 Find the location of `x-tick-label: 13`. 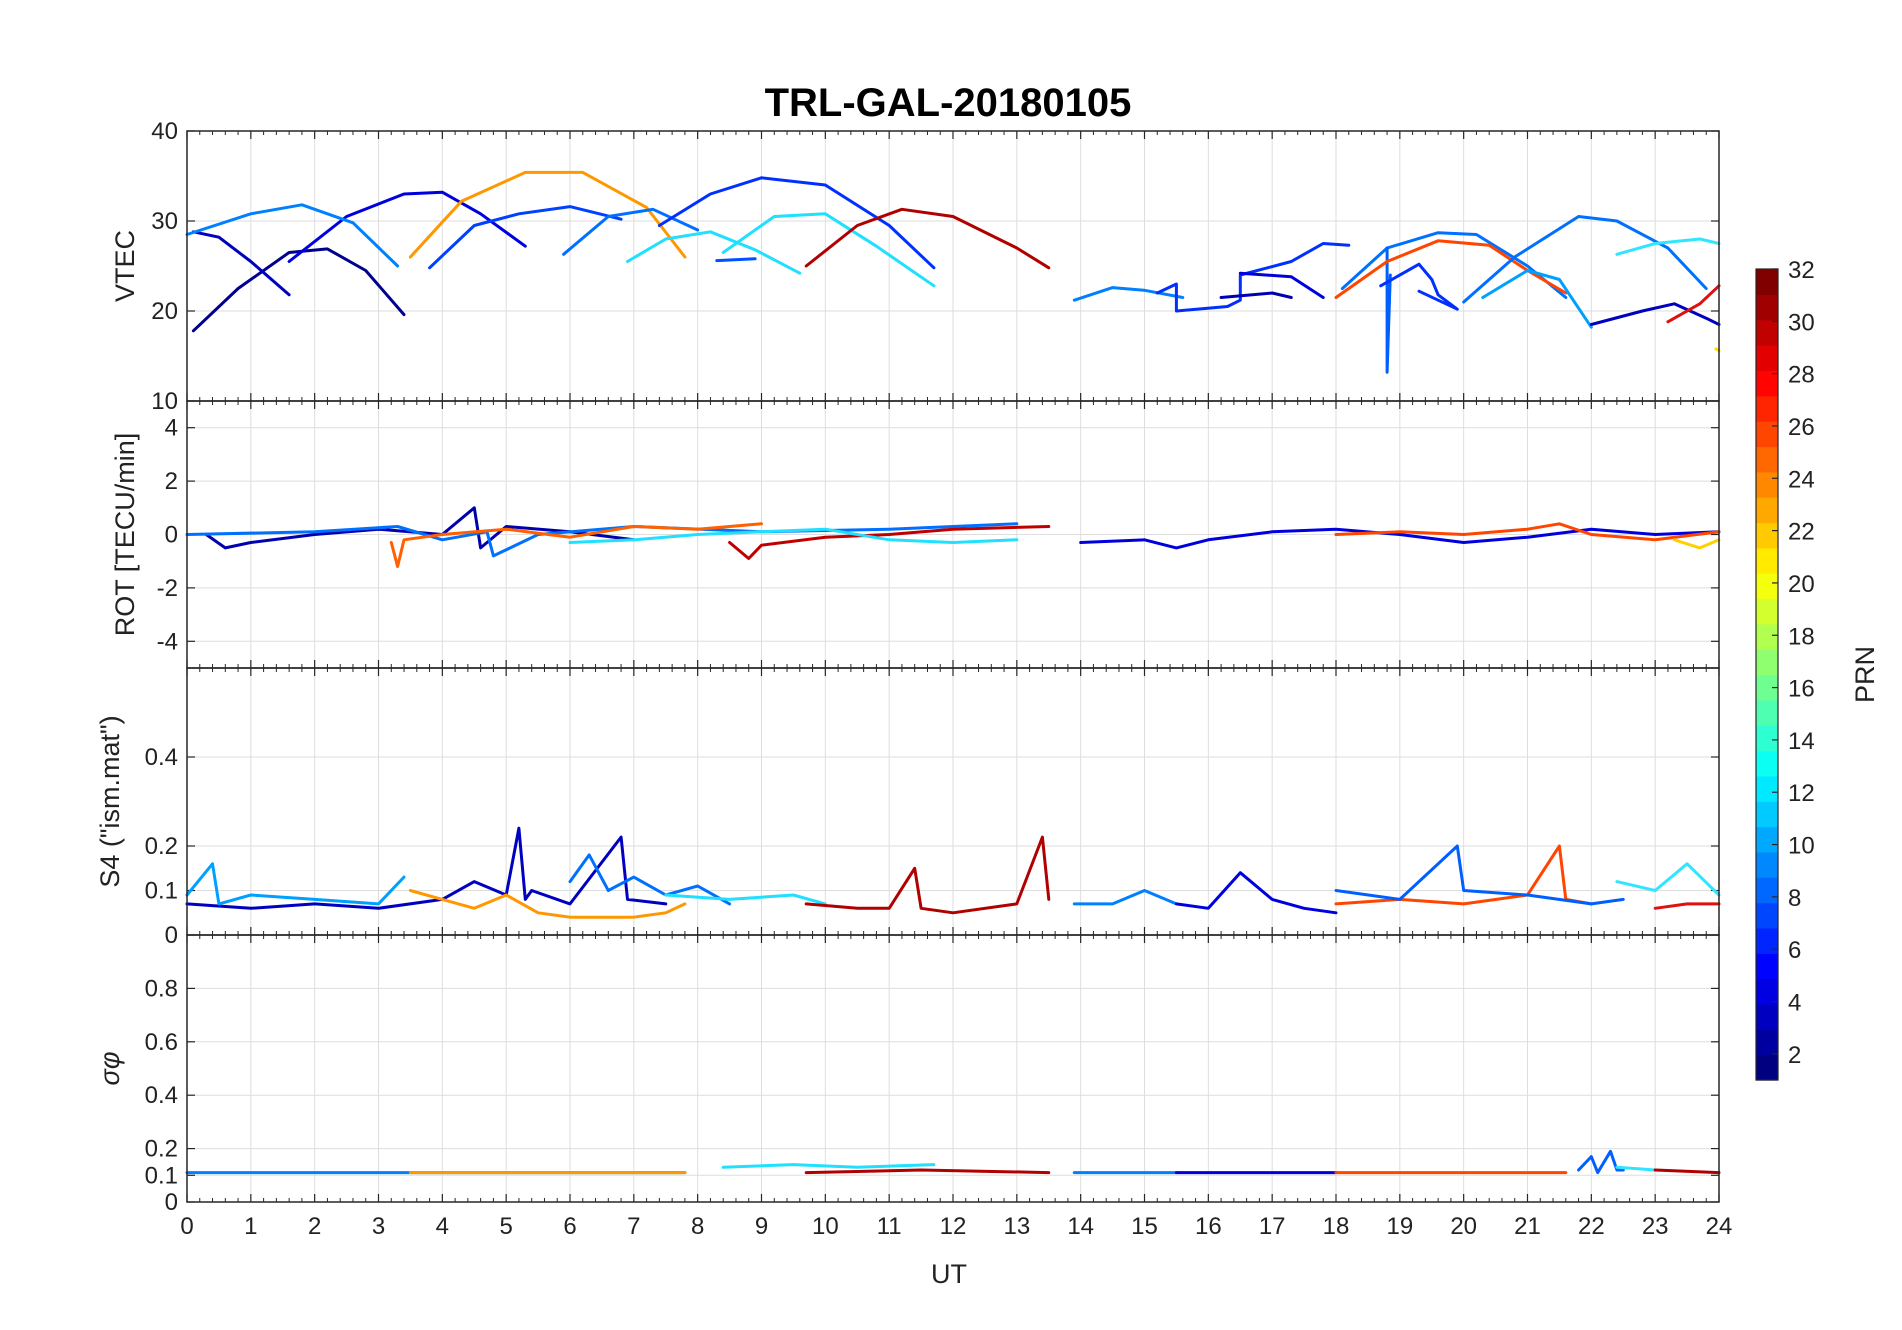

x-tick-label: 13 is located at coordinates (1016, 1226).